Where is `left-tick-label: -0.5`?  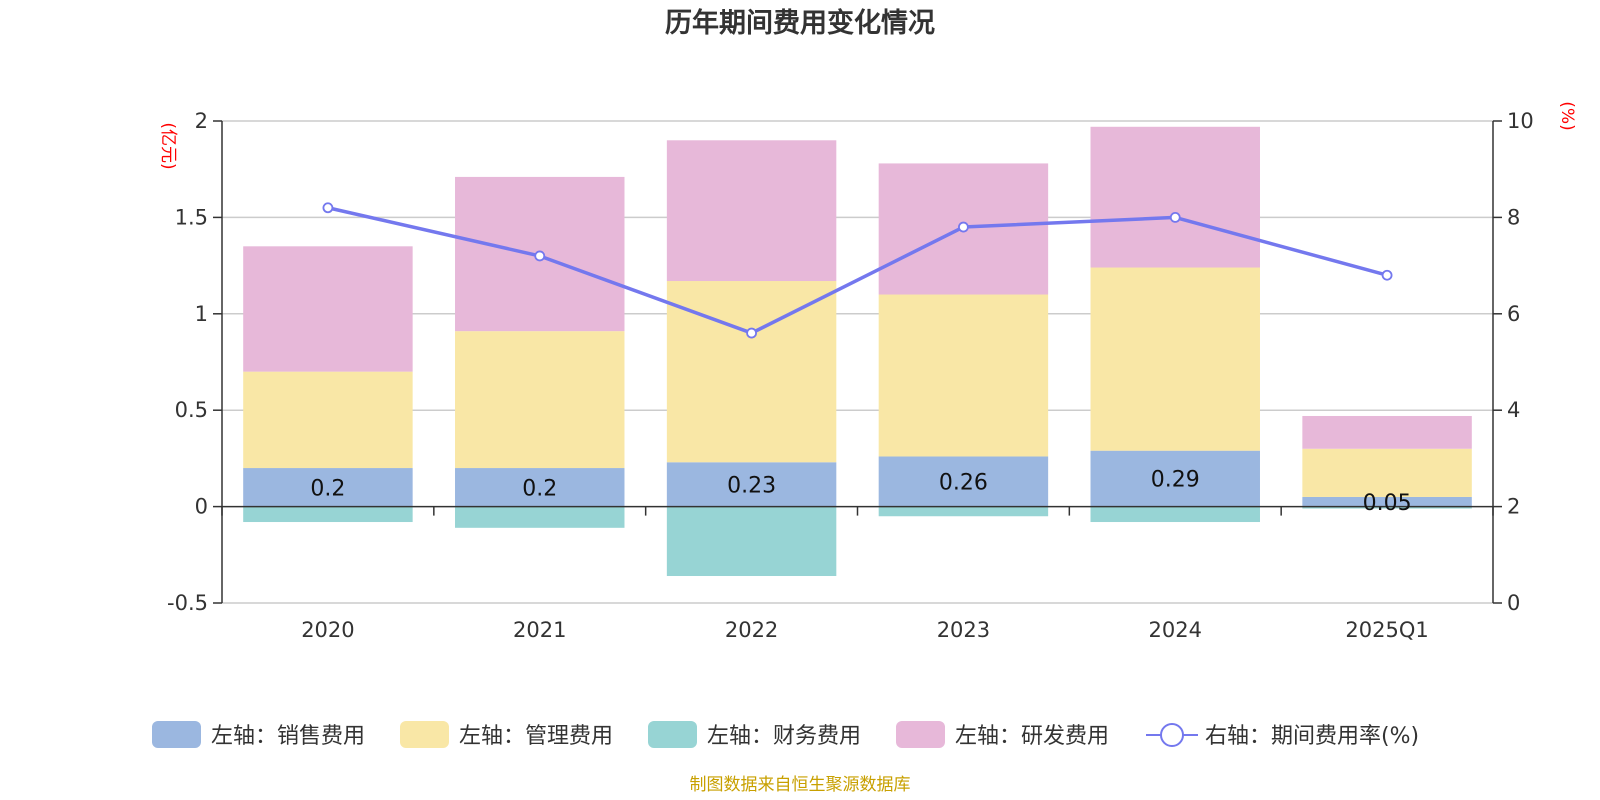 left-tick-label: -0.5 is located at coordinates (187, 603).